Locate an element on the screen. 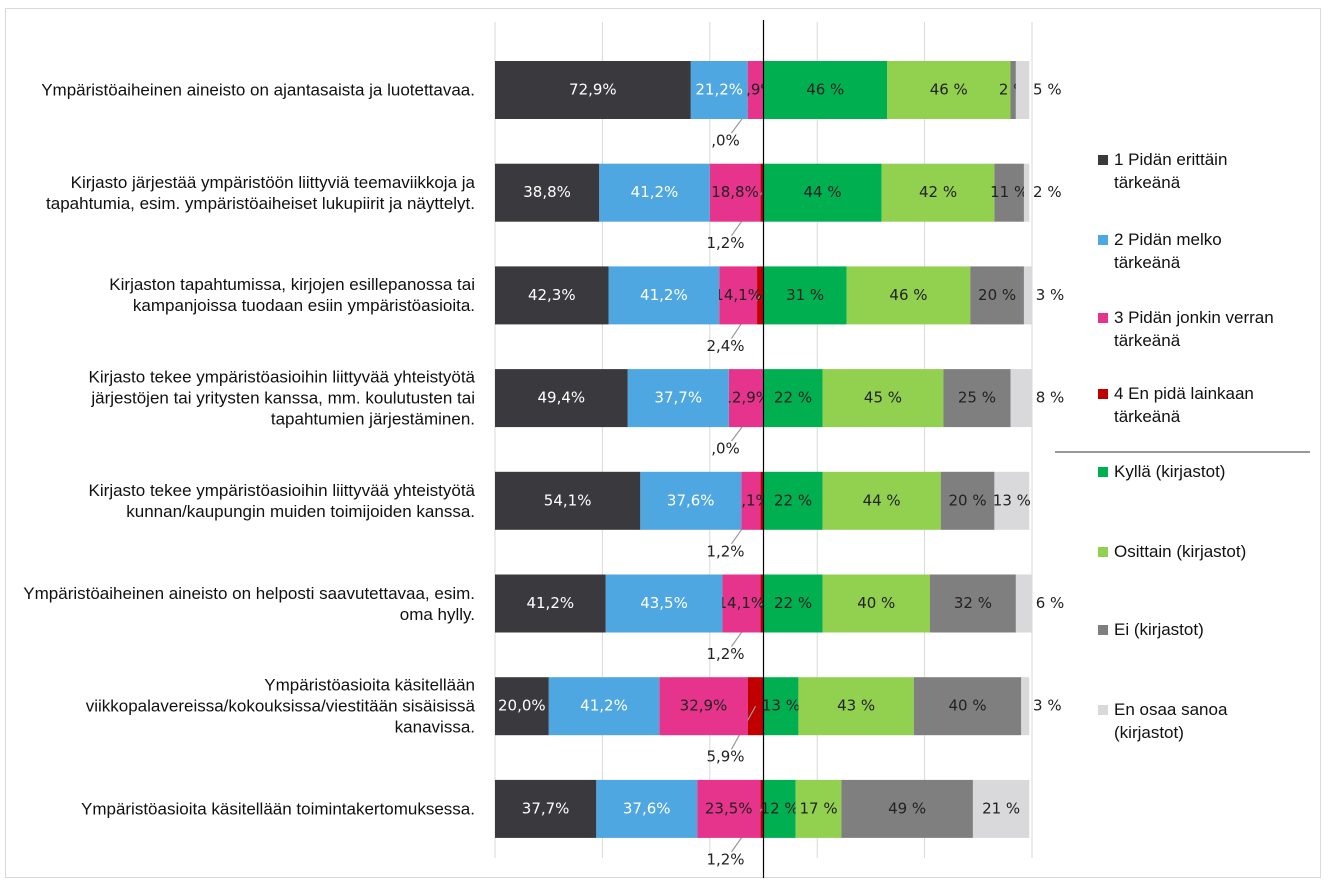 This screenshot has height=882, width=1330. legend-item: 3 Pidän jonkin verran tärkeänä is located at coordinates (1205, 329).